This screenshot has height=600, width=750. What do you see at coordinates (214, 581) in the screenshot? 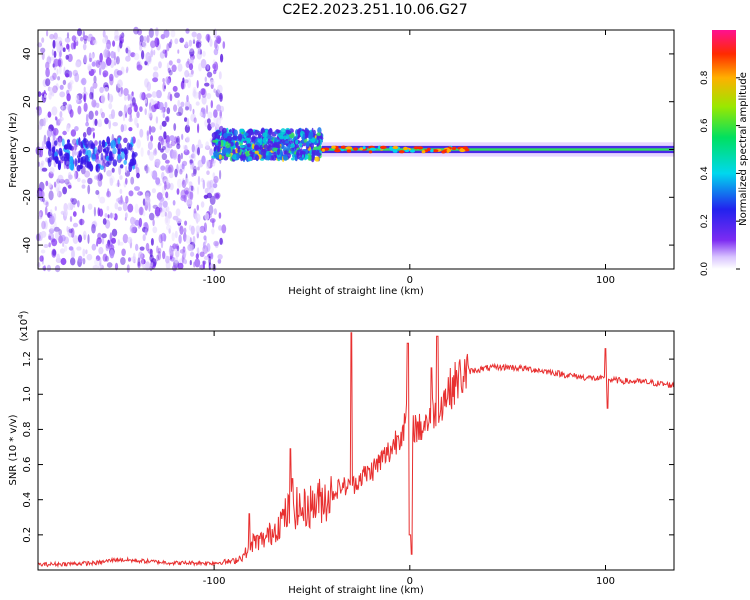
I see `snr-x-tick-label: -100` at bounding box center [214, 581].